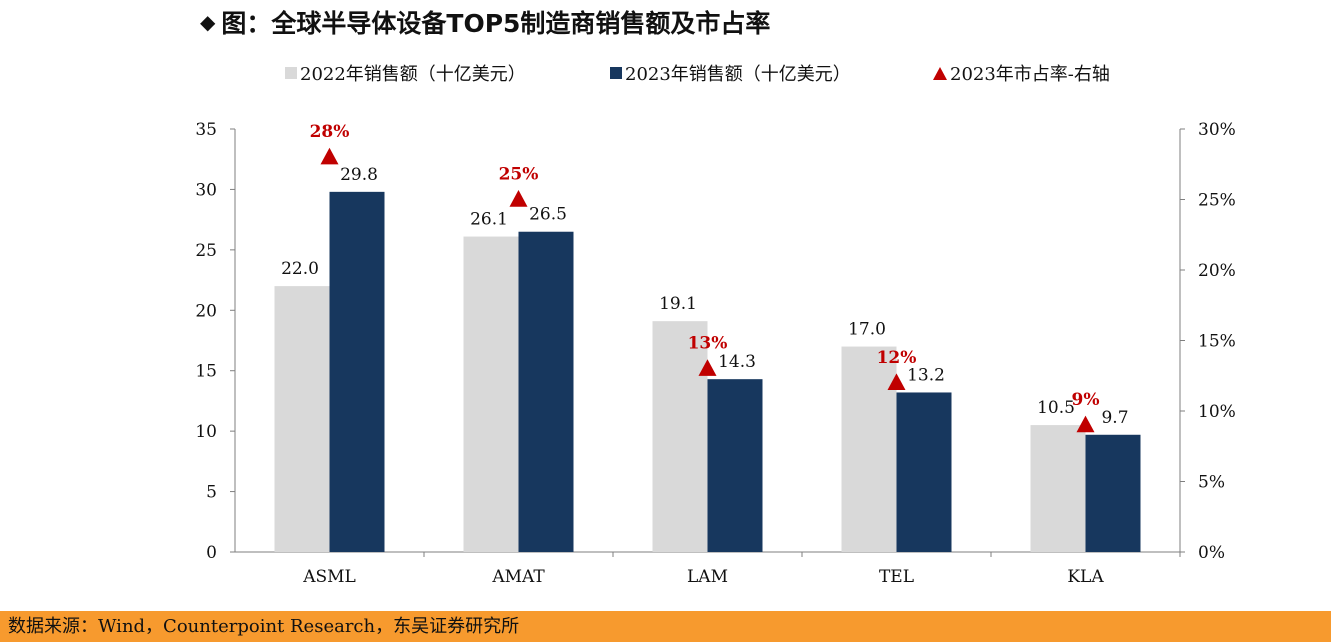 Image resolution: width=1331 pixels, height=642 pixels. What do you see at coordinates (206, 372) in the screenshot?
I see `y-left-tick-label: 15` at bounding box center [206, 372].